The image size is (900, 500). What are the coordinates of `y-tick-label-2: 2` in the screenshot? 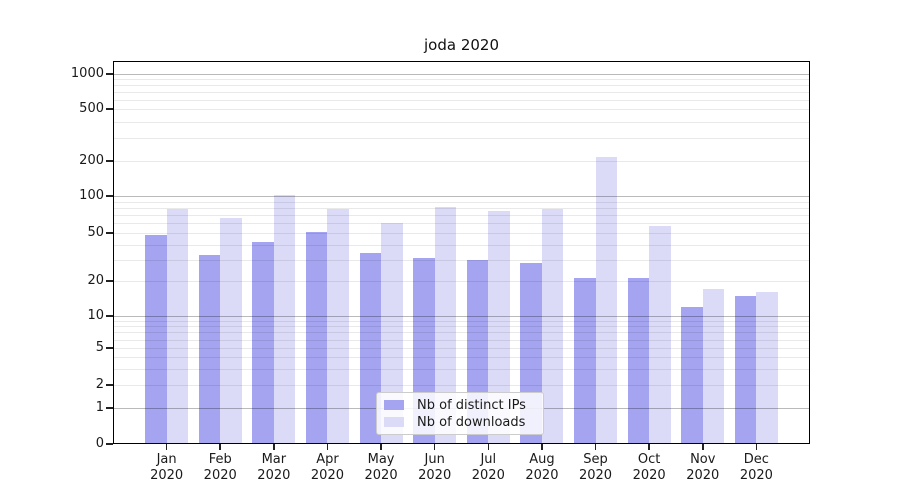 It's located at (99, 384).